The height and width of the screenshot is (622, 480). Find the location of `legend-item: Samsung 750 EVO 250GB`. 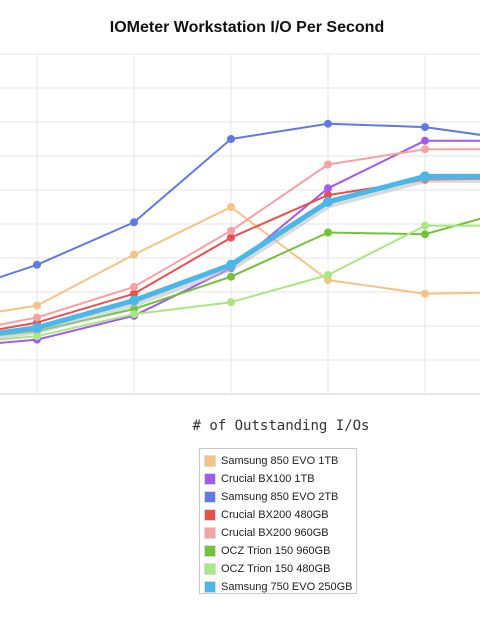

legend-item: Samsung 750 EVO 250GB is located at coordinates (280, 587).